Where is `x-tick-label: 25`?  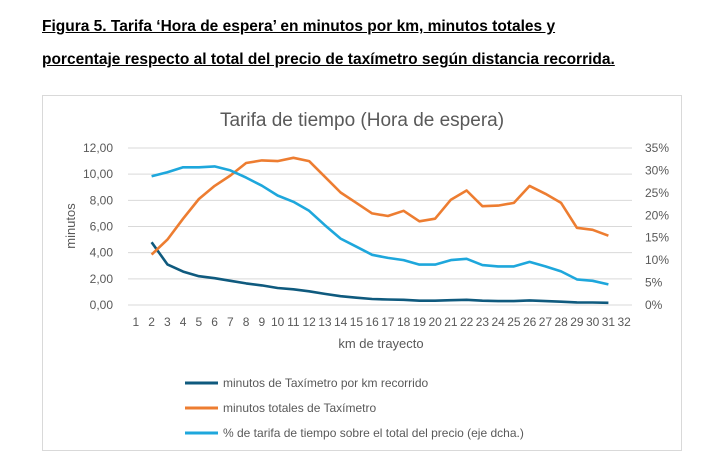 x-tick-label: 25 is located at coordinates (514, 322).